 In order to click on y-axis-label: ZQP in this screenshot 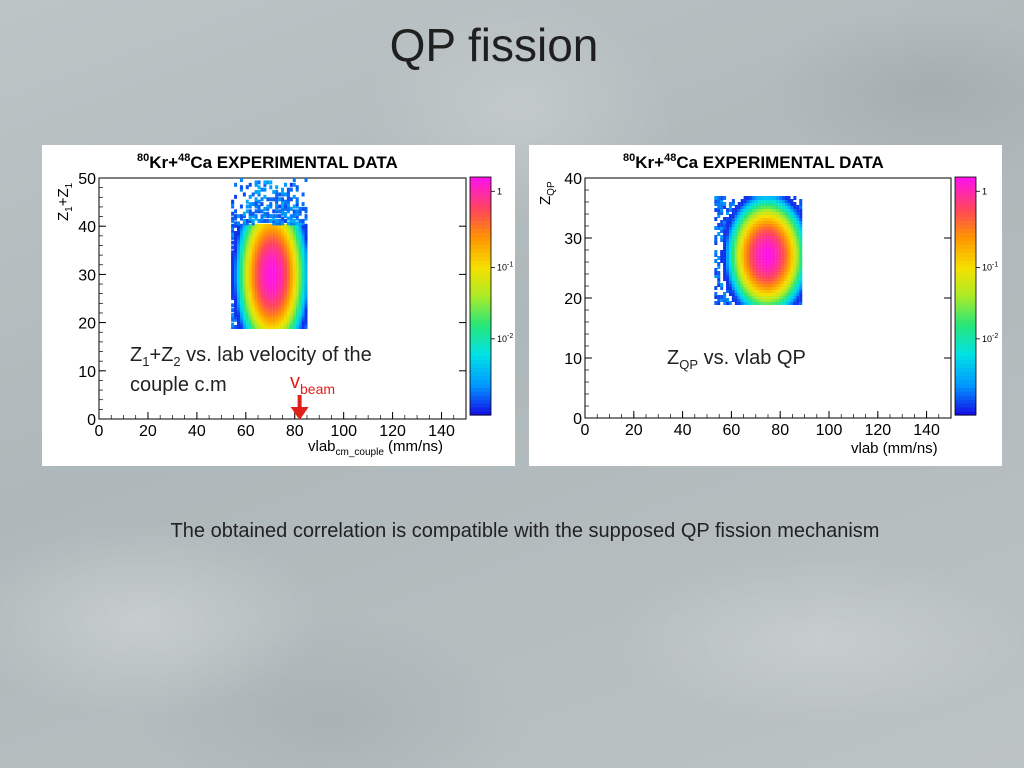, I will do `click(547, 193)`.